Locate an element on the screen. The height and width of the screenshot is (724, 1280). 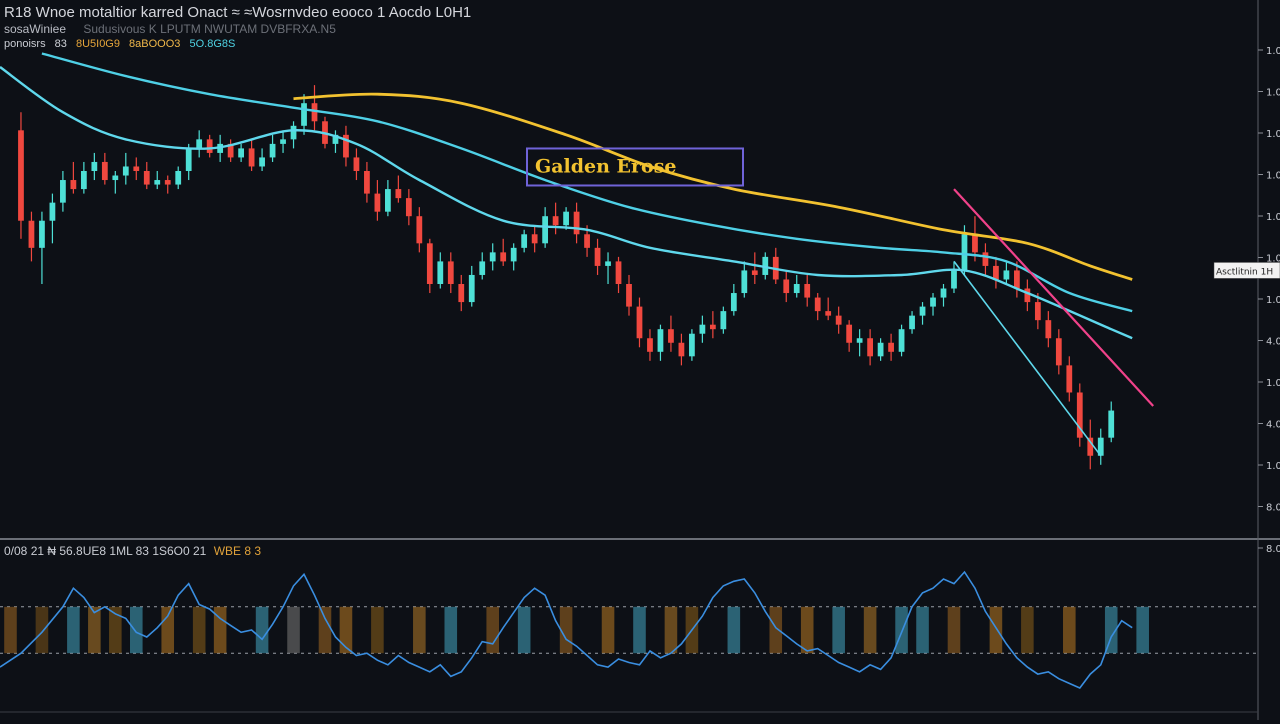
price-tick-label: 8.0 is located at coordinates (1273, 508).